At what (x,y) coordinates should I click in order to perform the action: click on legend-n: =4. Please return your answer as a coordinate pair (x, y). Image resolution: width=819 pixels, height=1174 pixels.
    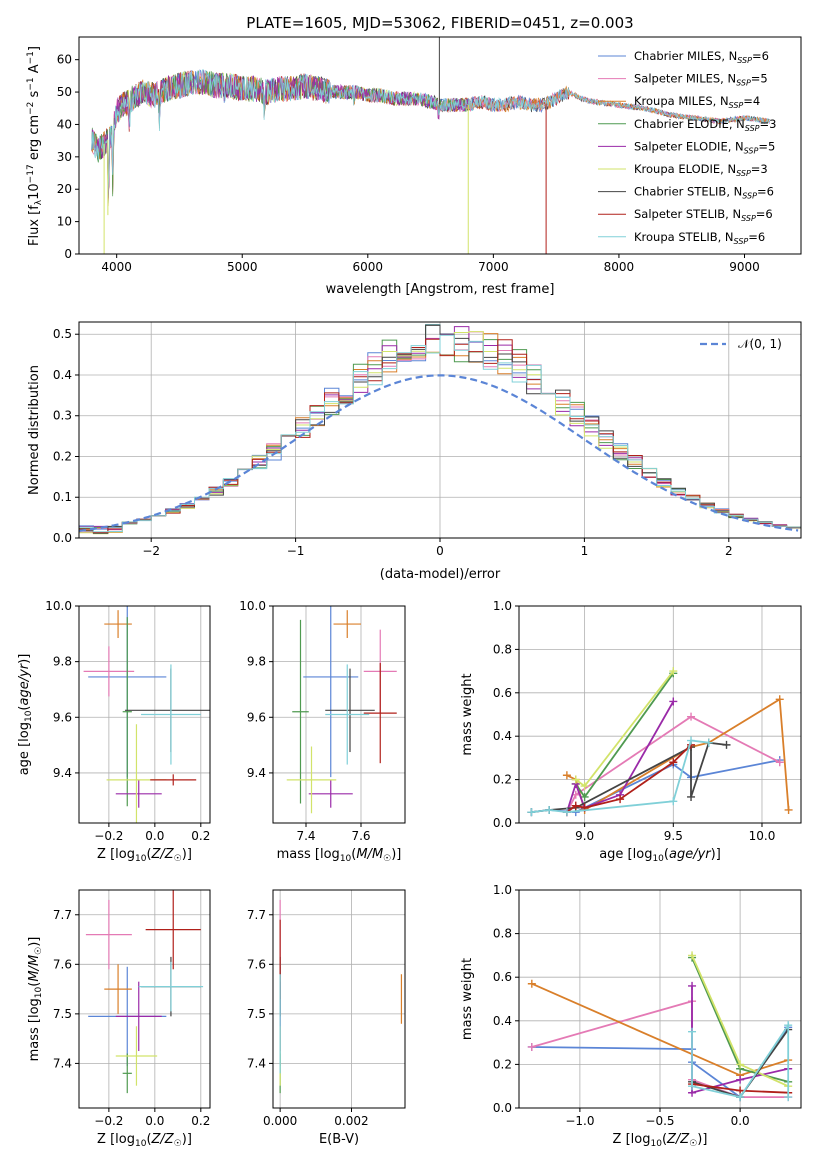
    Looking at the image, I should click on (751, 101).